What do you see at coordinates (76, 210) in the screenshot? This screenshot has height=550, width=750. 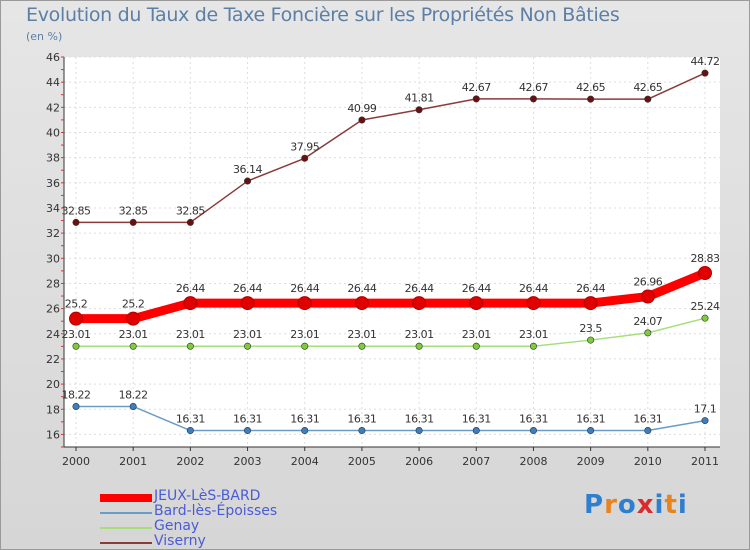 I see `data-label: 32.85` at bounding box center [76, 210].